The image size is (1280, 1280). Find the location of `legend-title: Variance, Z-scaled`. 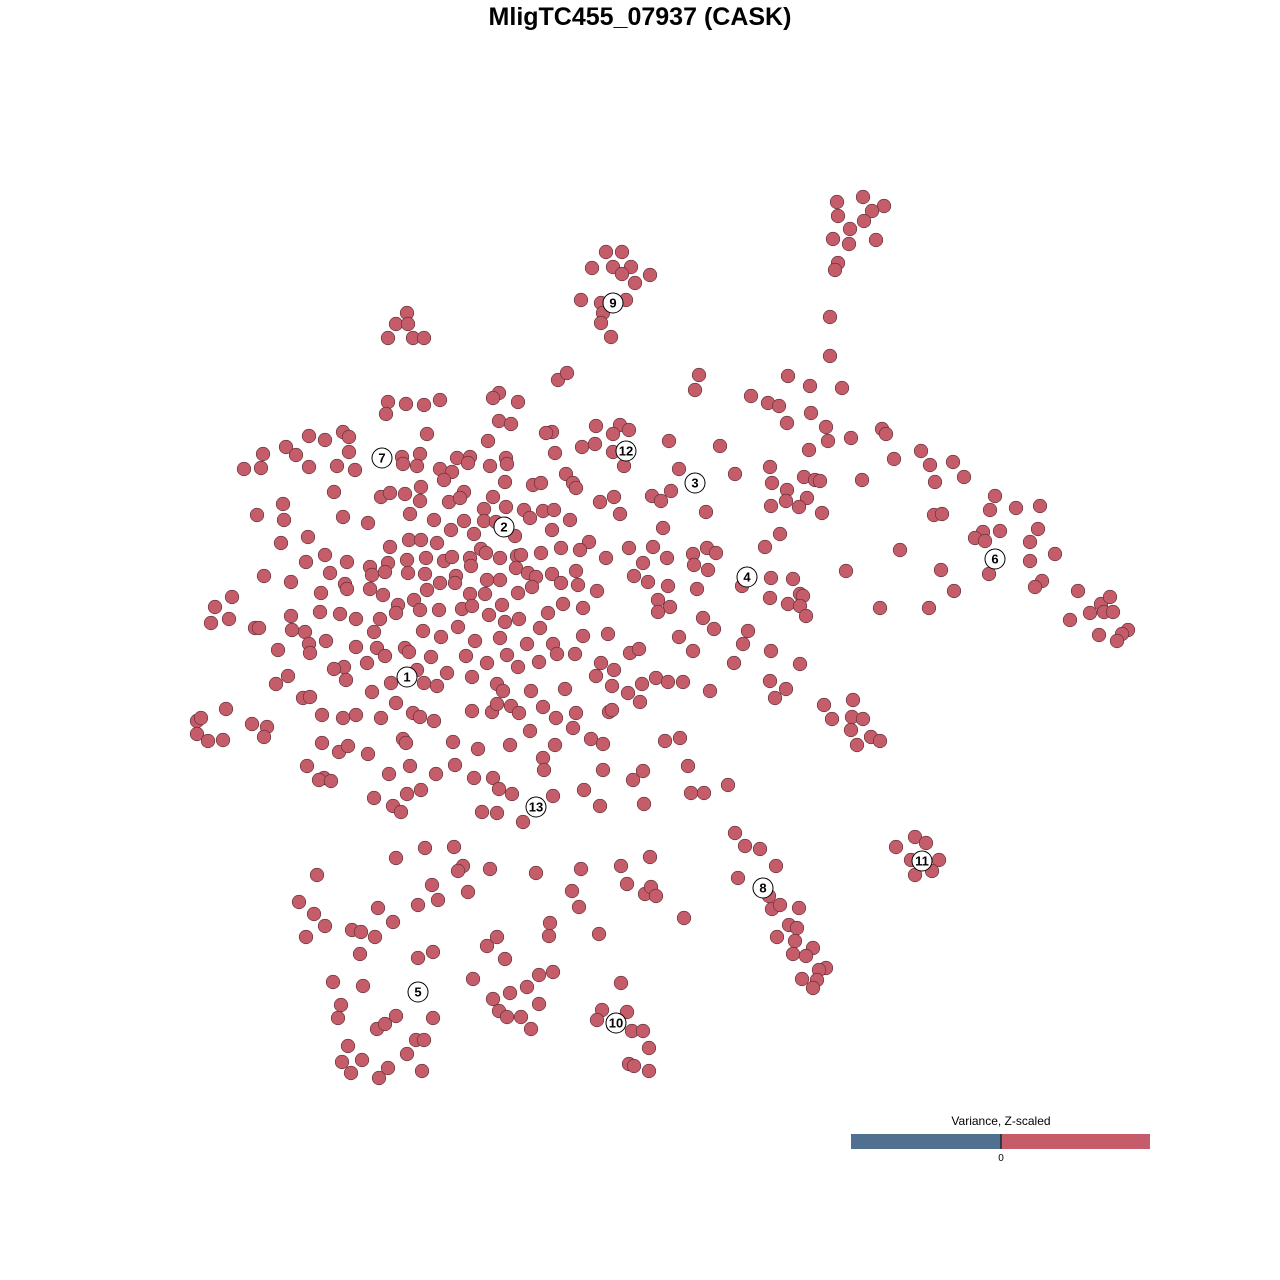

legend-title: Variance, Z-scaled is located at coordinates (1001, 1121).